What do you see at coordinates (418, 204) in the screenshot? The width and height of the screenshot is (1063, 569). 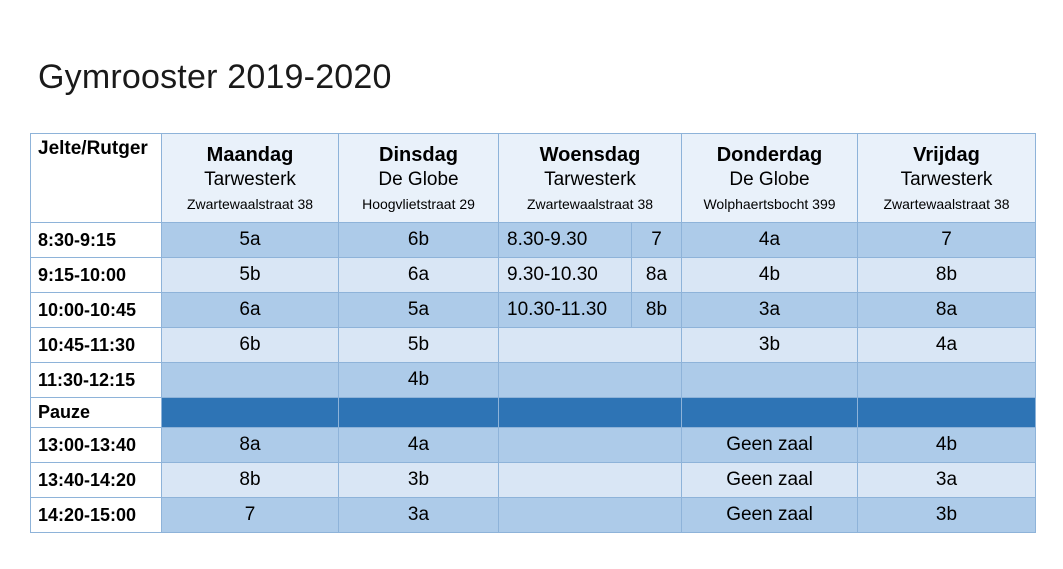 I see `day-address: Hoogvlietstraat 29` at bounding box center [418, 204].